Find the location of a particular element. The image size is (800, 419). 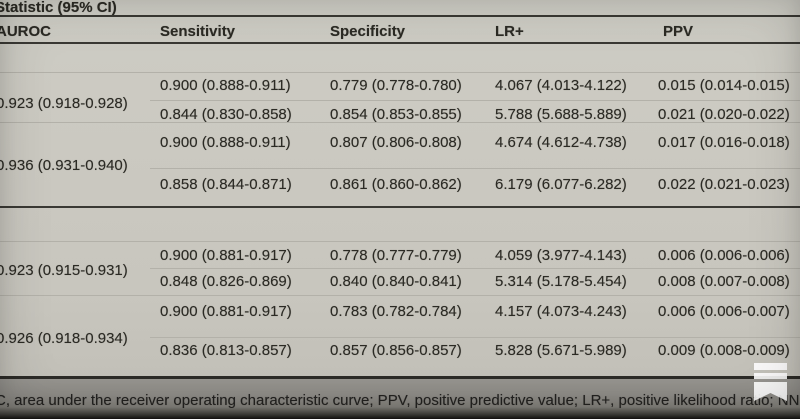

cell-ppv: 0.008 (0.007-0.008) is located at coordinates (724, 281).